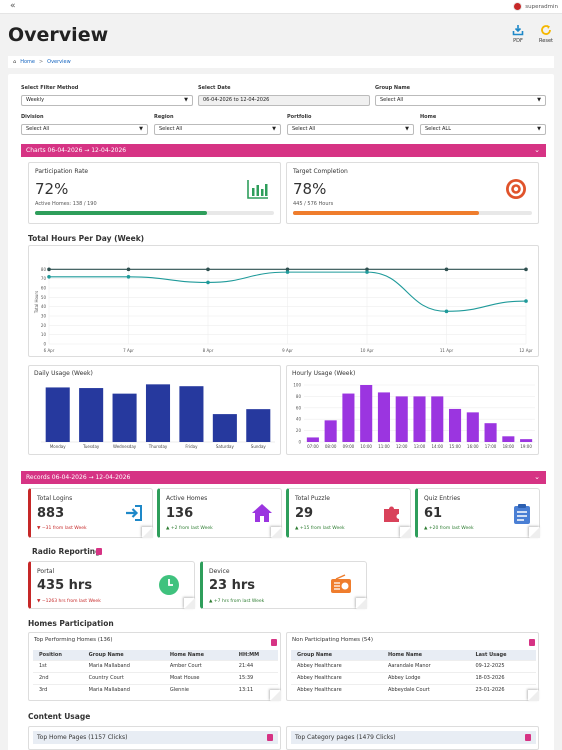  Describe the element at coordinates (147, 532) in the screenshot. I see `page-curl` at that location.